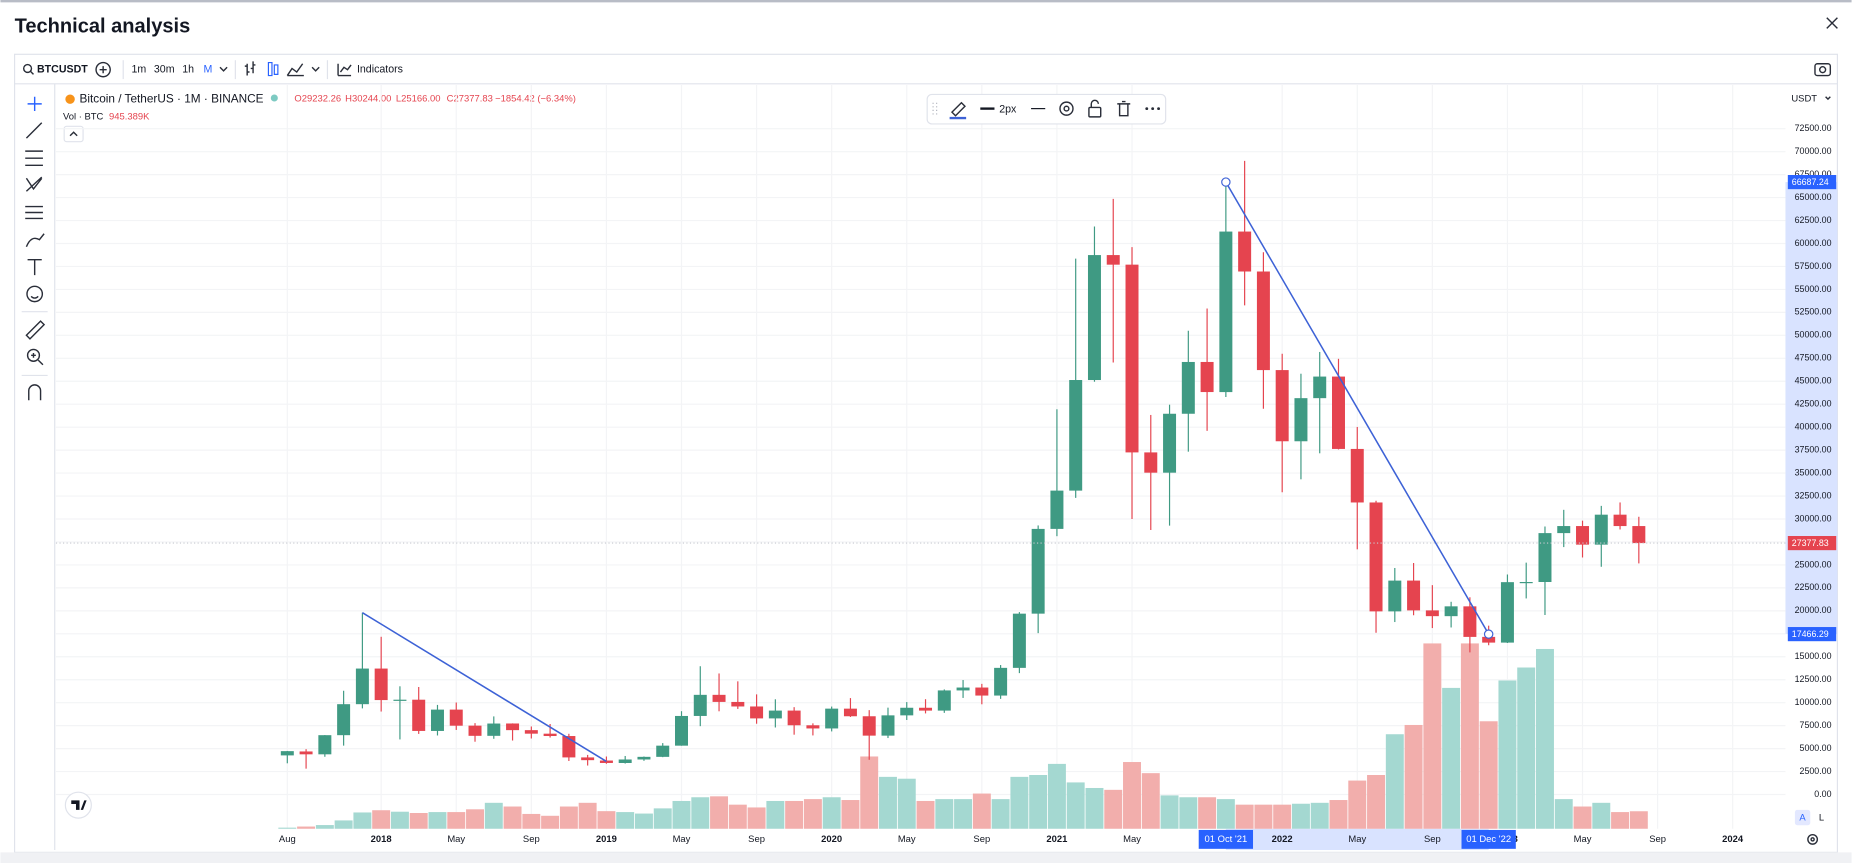 This screenshot has height=863, width=1852. What do you see at coordinates (1813, 266) in the screenshot?
I see `y-tick-label: 57500.00` at bounding box center [1813, 266].